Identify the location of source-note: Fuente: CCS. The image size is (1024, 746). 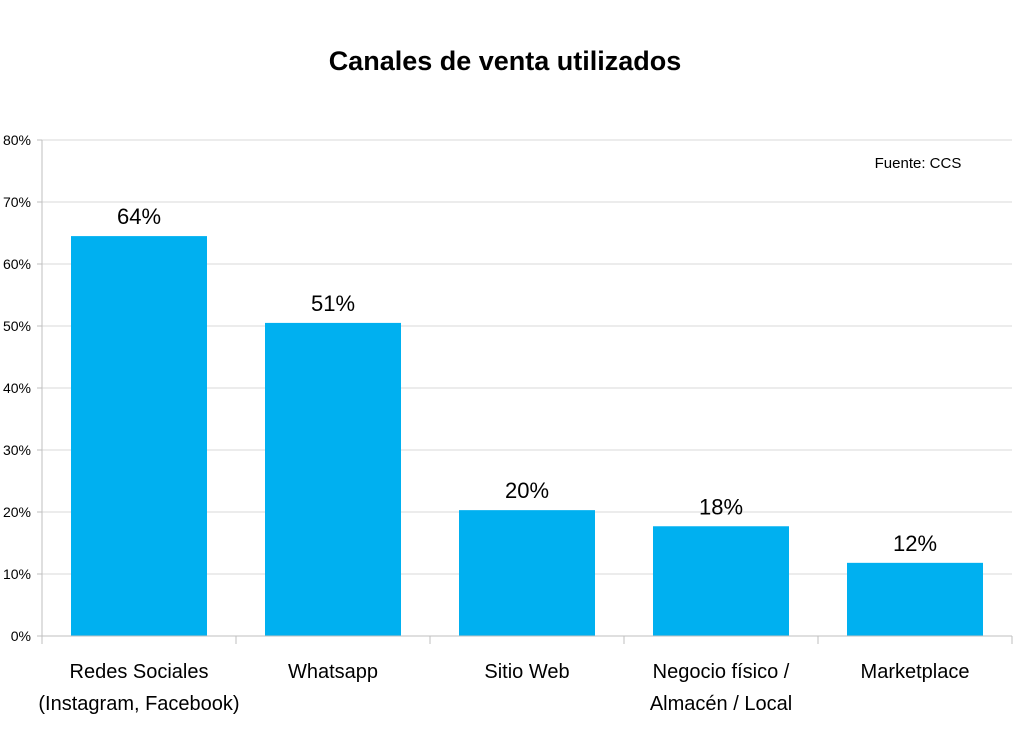
(918, 163).